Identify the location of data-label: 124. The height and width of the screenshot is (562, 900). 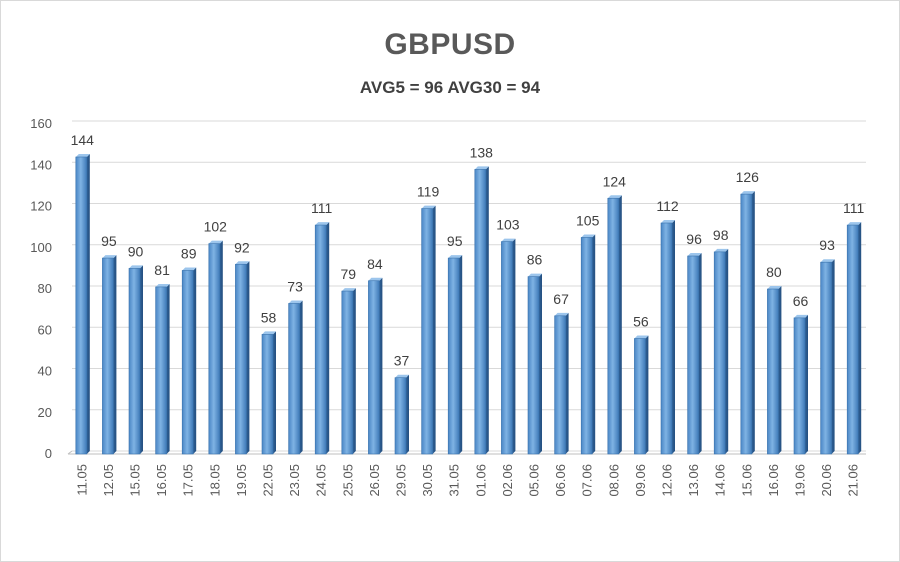
(615, 181).